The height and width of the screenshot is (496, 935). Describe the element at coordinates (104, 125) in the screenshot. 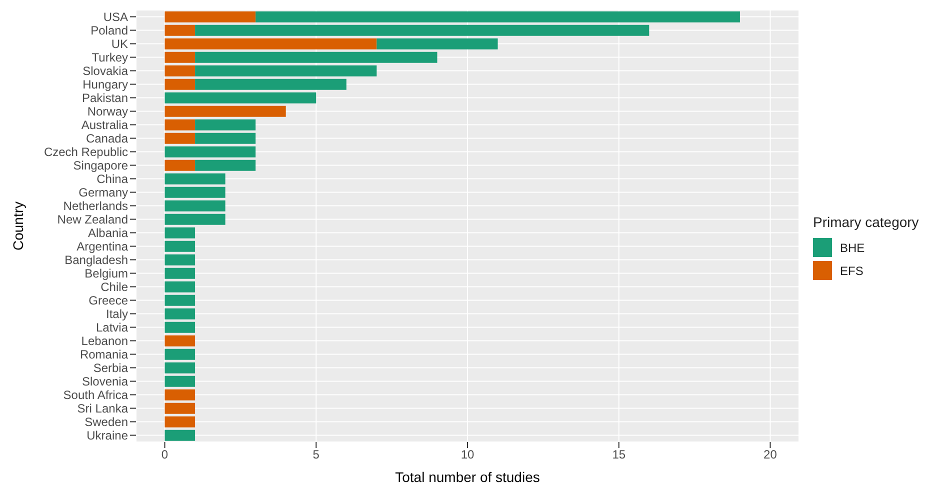

I see `y-tick-label: Australia` at that location.